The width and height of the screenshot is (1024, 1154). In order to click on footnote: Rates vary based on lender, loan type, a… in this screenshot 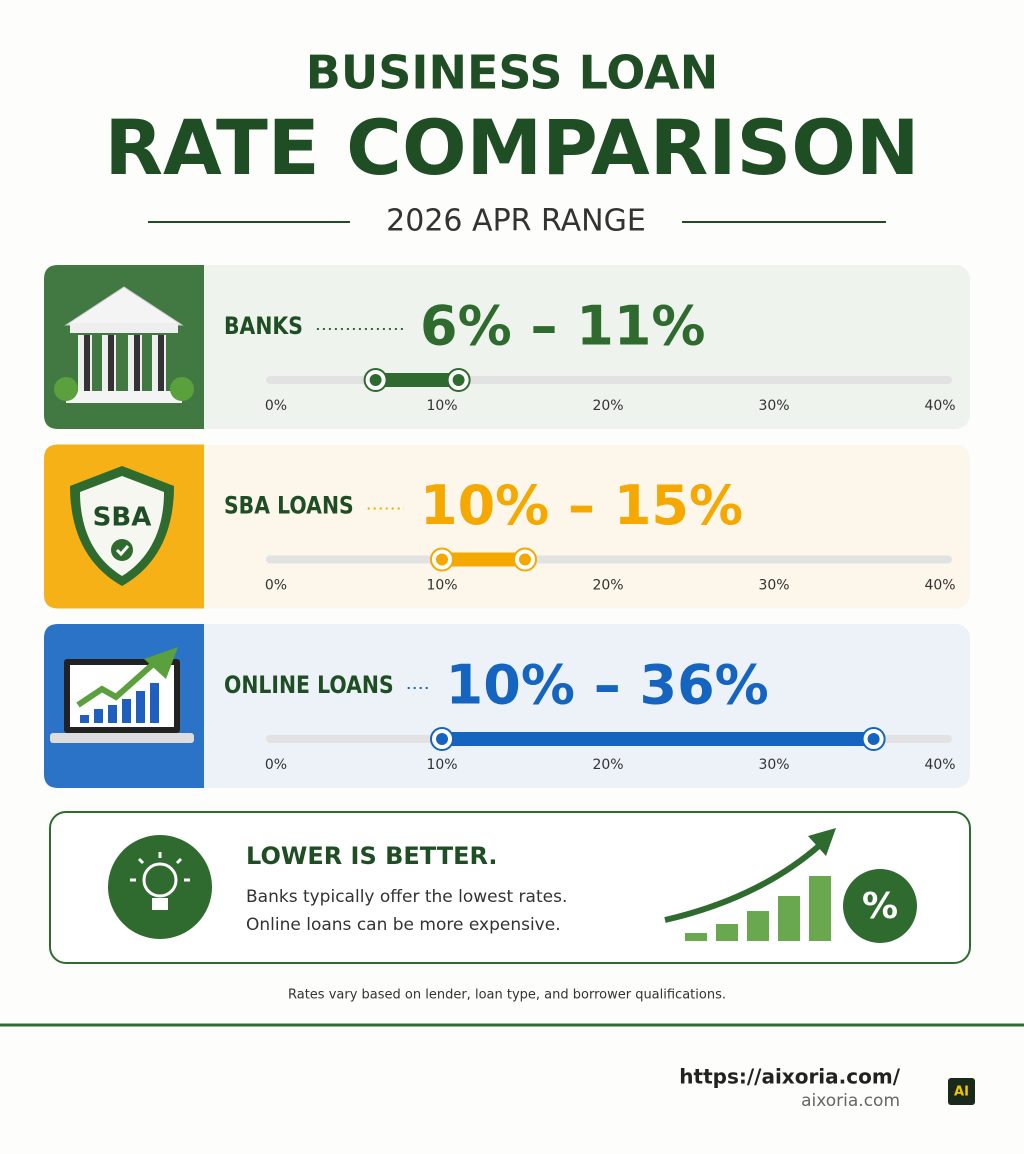, I will do `click(507, 995)`.